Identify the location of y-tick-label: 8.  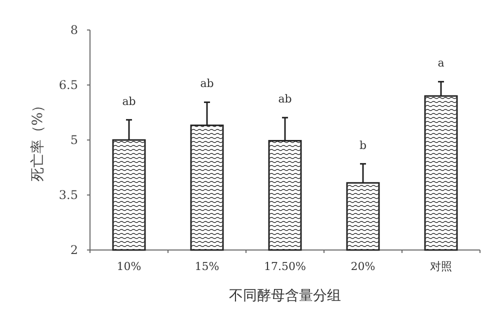
(74, 30).